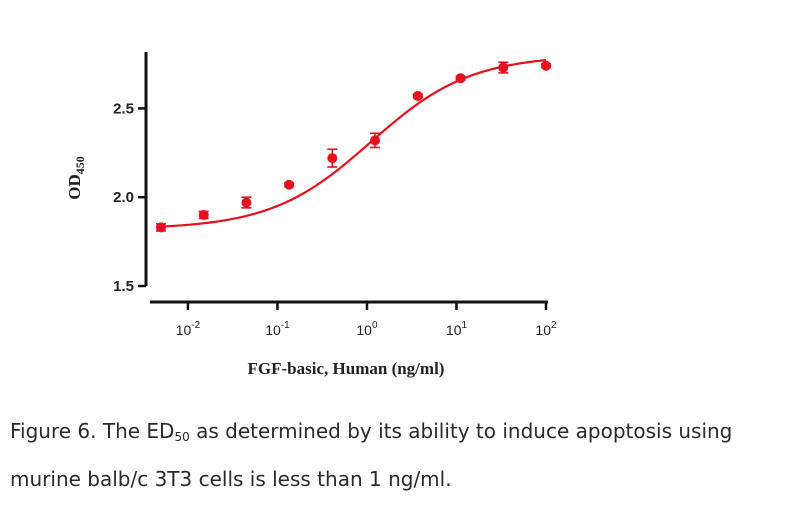 Image resolution: width=792 pixels, height=511 pixels. What do you see at coordinates (123, 286) in the screenshot?
I see `y-tick-label: 1.5` at bounding box center [123, 286].